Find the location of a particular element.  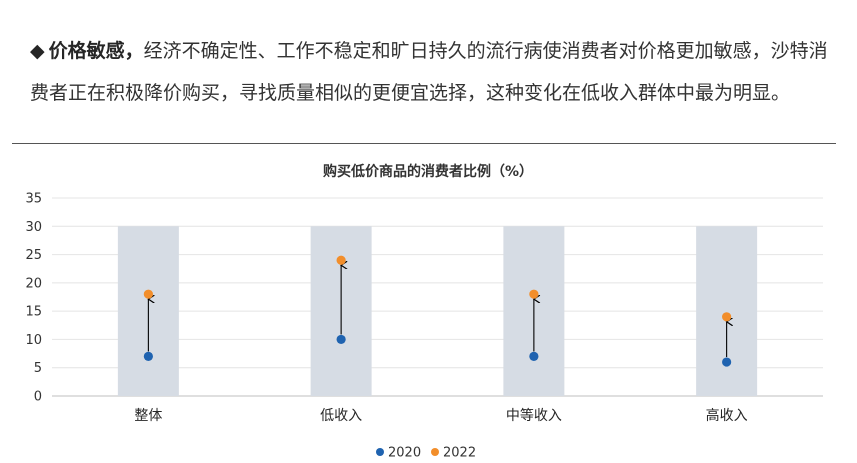

y-tick-label: 10 is located at coordinates (33, 340).